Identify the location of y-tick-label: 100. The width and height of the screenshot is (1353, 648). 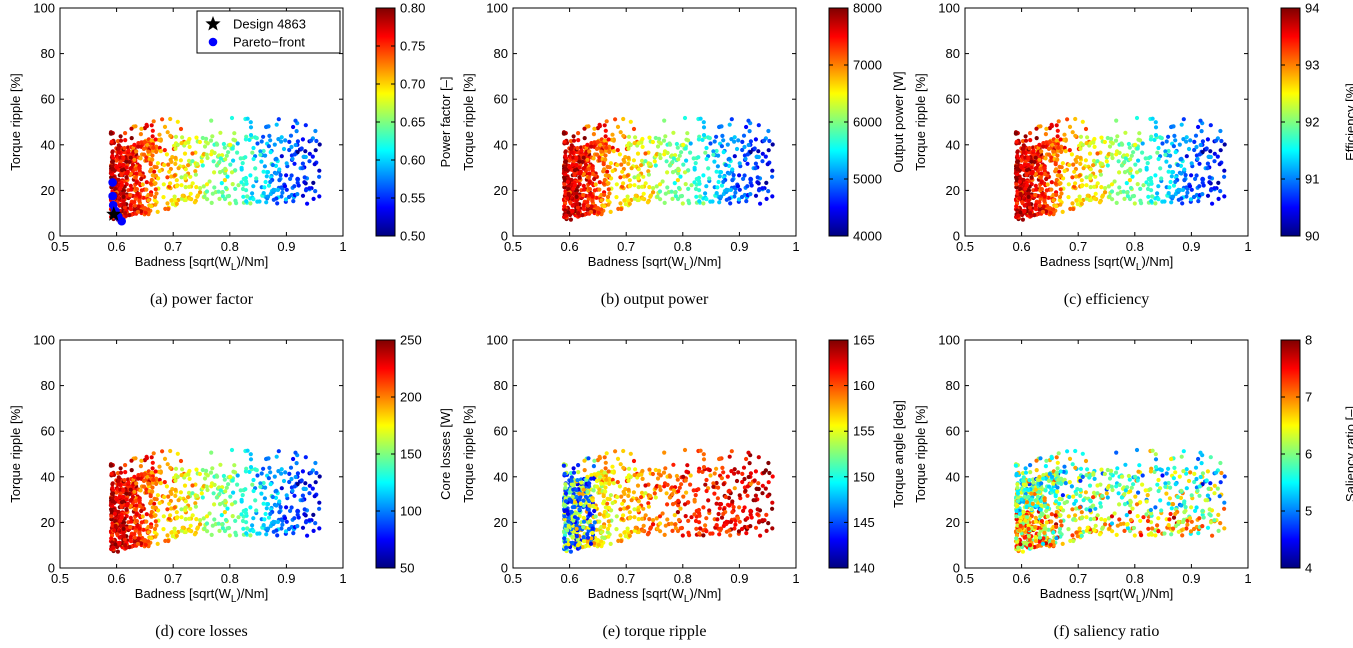
(44, 340).